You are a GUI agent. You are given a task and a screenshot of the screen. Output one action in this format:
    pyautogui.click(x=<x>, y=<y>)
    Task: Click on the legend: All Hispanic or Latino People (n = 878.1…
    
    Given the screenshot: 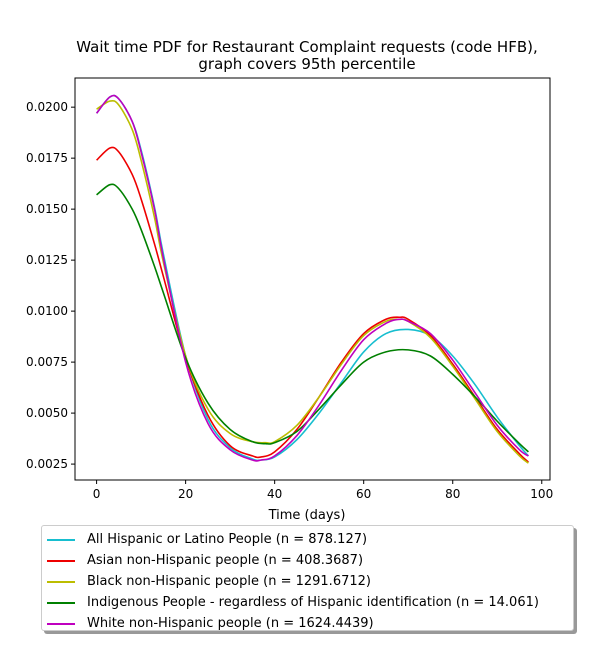 What is the action you would take?
    pyautogui.click(x=307, y=578)
    